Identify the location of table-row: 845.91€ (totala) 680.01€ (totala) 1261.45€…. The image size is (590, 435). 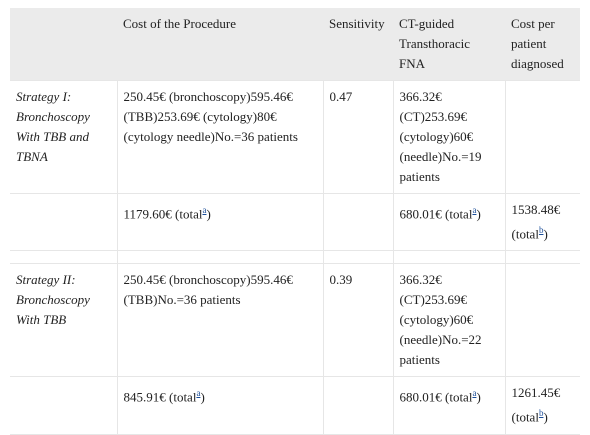
(295, 405).